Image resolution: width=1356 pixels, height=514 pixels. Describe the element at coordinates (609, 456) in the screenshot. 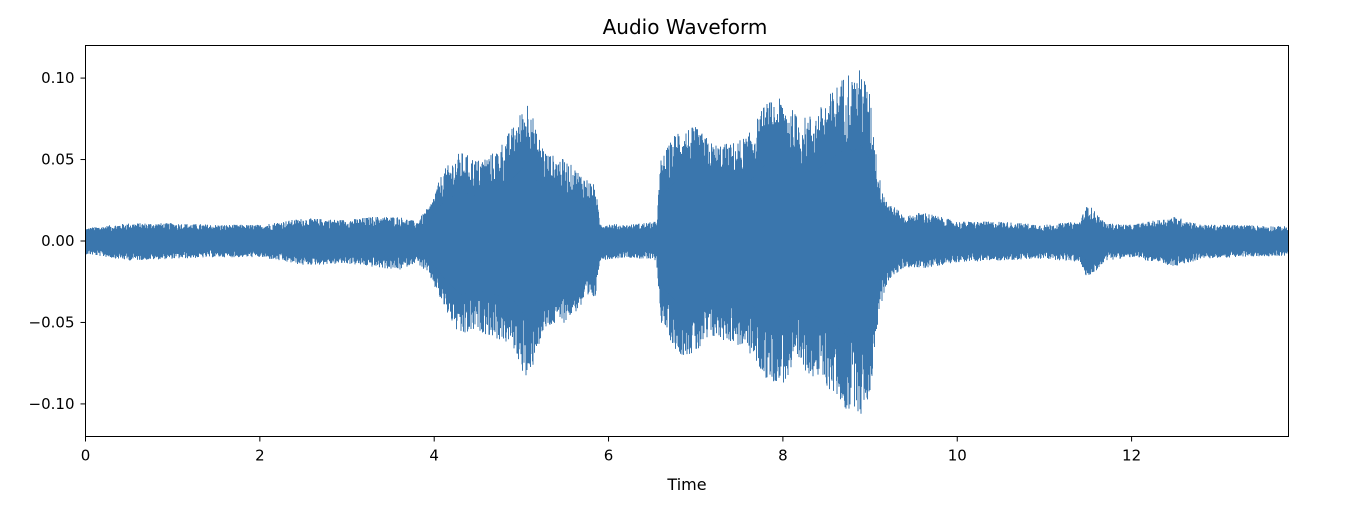

I see `x-tick-label: 6` at that location.